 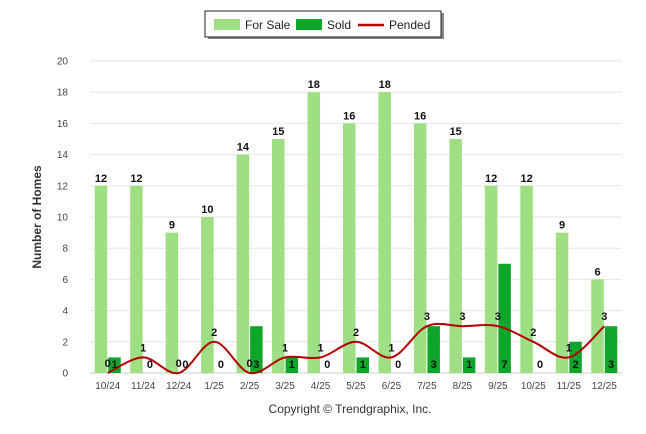 I want to click on x-tick-11-24: 11/24, so click(x=143, y=386).